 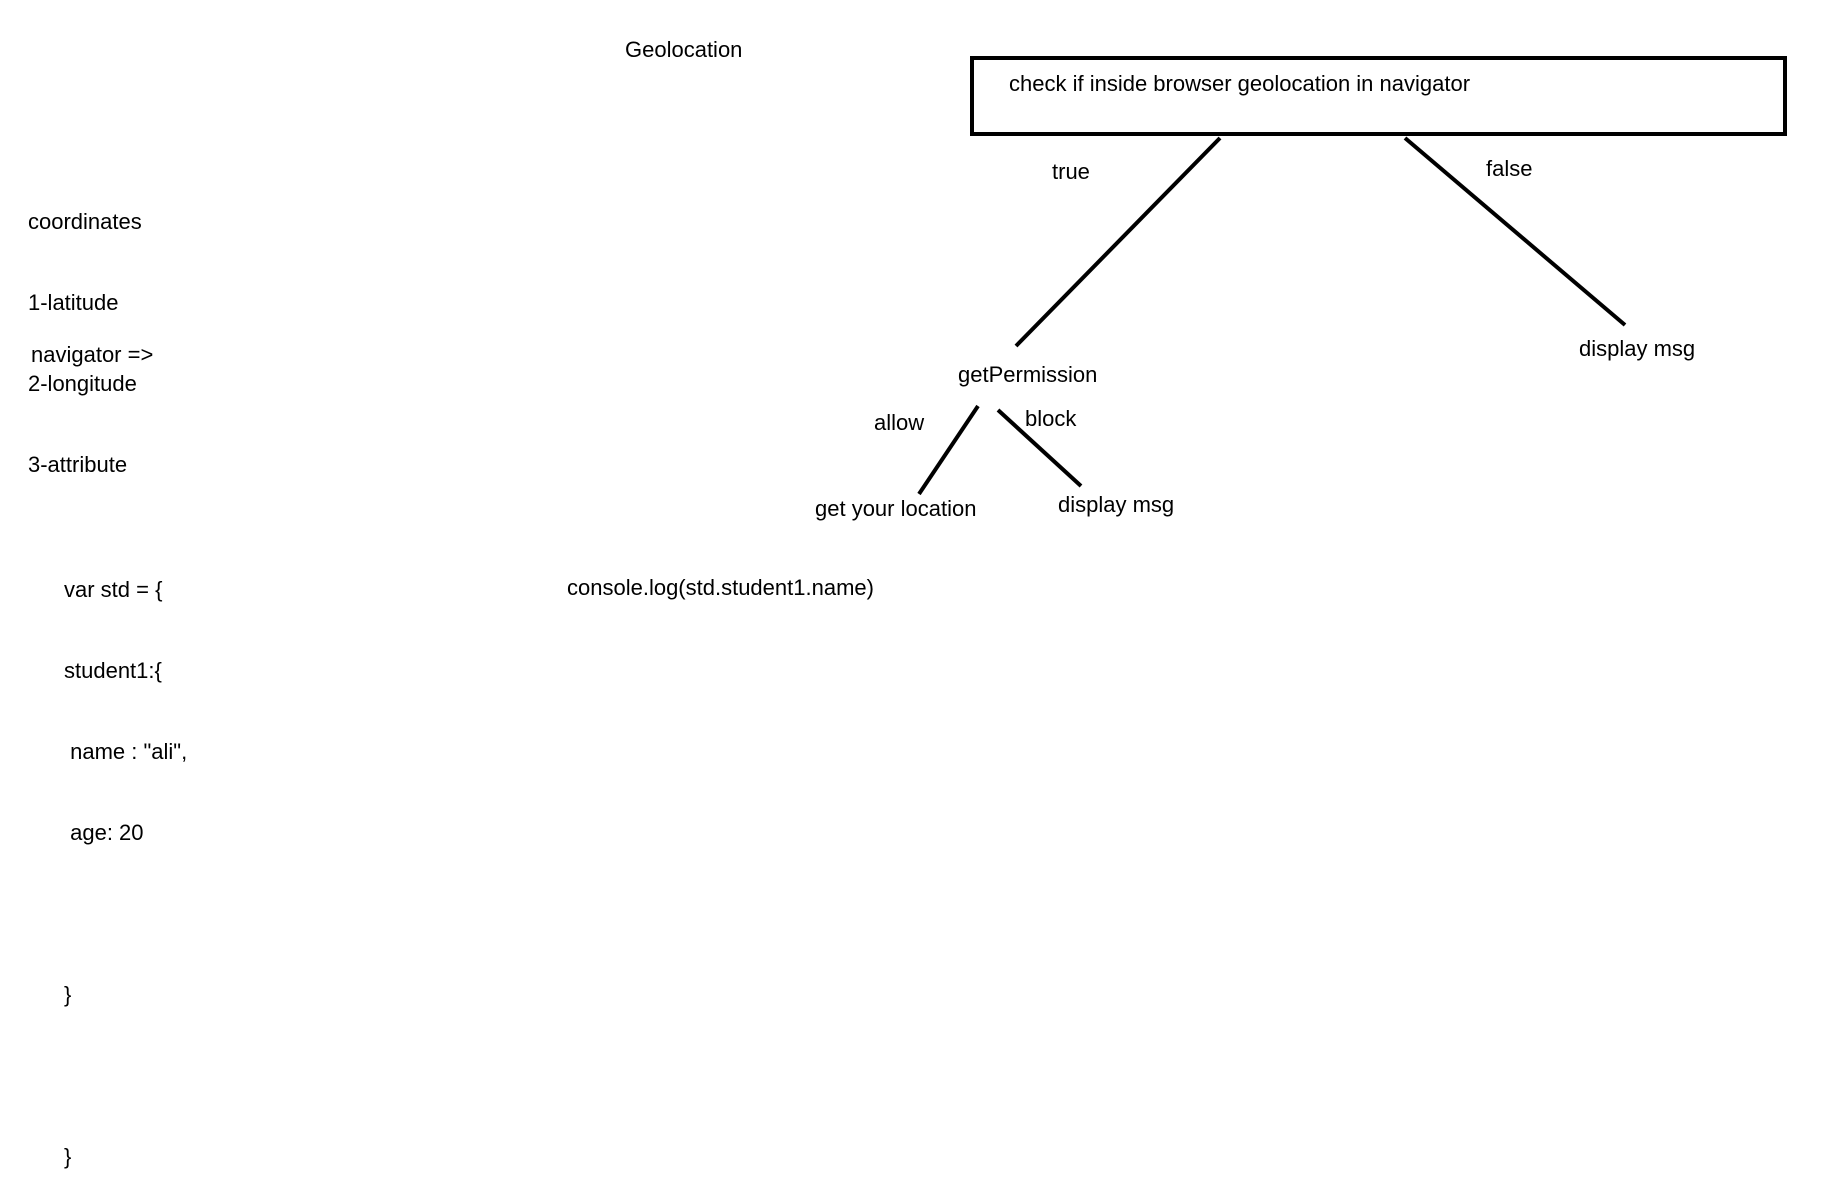 I want to click on true-branch-line, so click(x=1118, y=242).